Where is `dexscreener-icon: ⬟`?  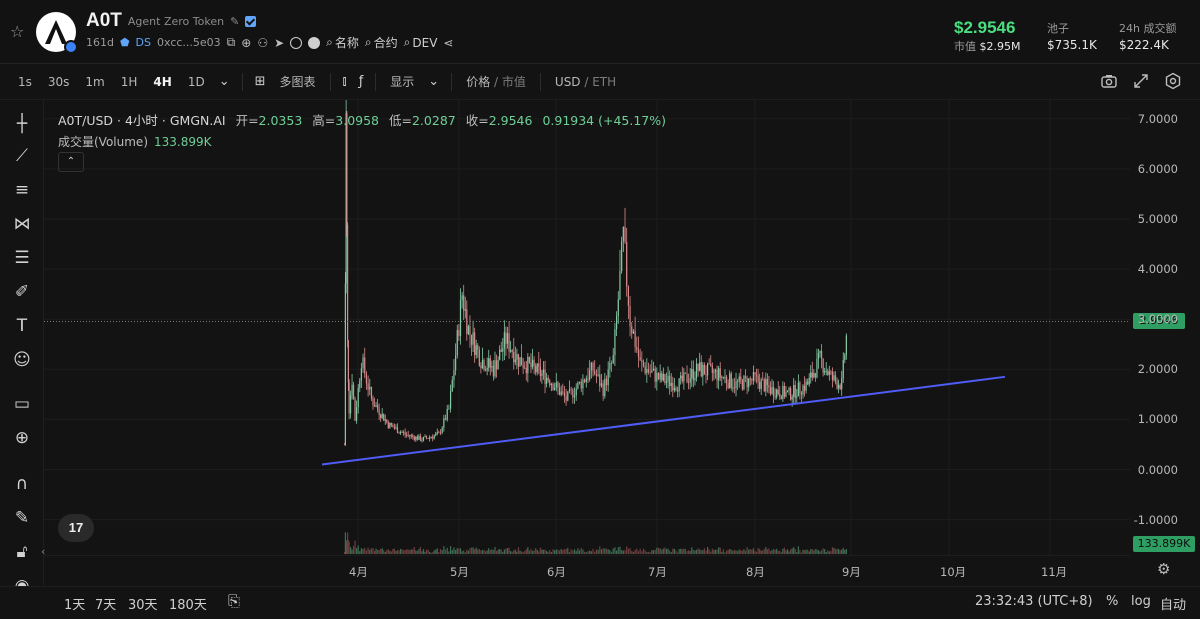 dexscreener-icon: ⬟ is located at coordinates (124, 42).